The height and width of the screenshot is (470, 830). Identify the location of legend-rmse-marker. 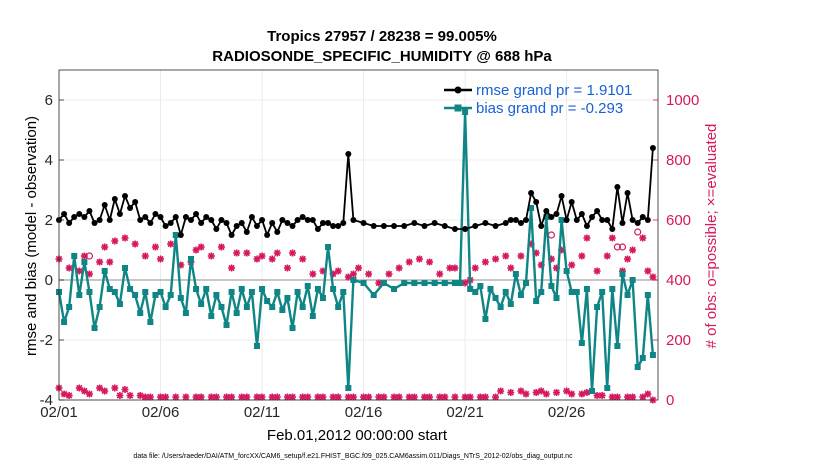
(458, 90).